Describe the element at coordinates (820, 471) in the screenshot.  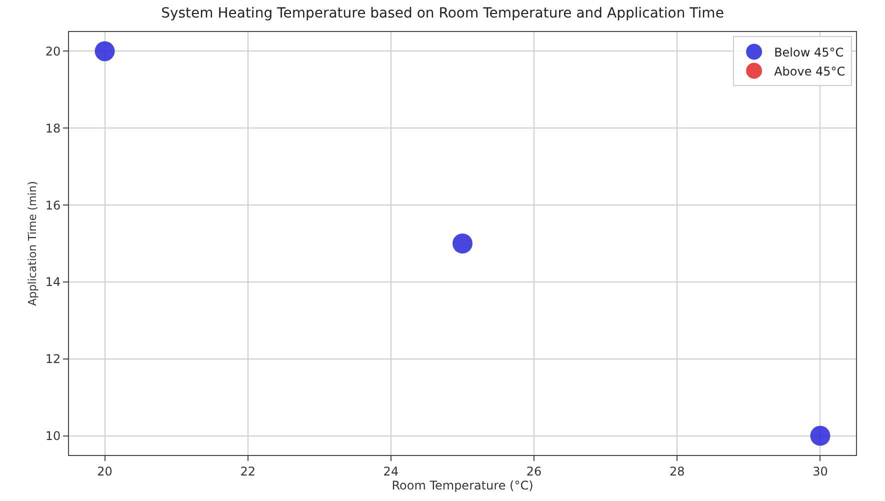
I see `x-tick-label: 30` at that location.